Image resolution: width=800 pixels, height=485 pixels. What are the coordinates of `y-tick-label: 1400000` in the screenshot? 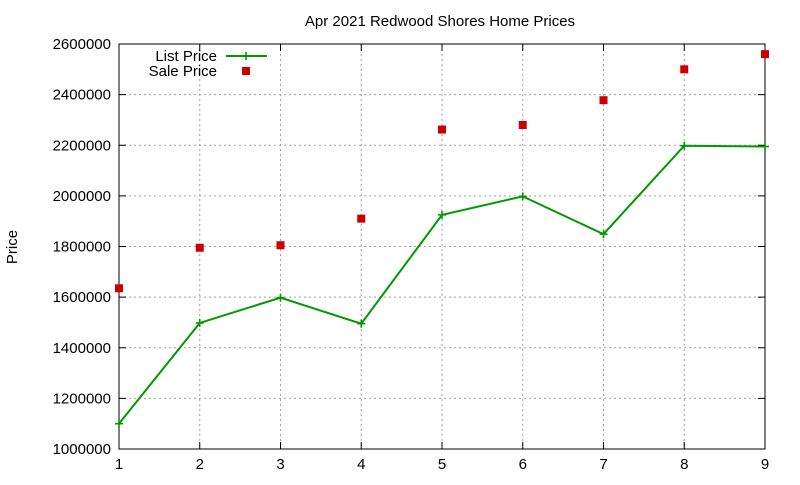 It's located at (82, 348).